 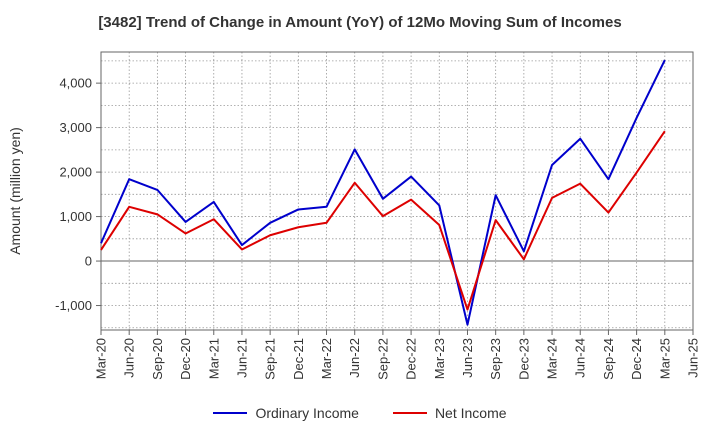 What do you see at coordinates (75, 83) in the screenshot?
I see `y-tick-label: 4,000` at bounding box center [75, 83].